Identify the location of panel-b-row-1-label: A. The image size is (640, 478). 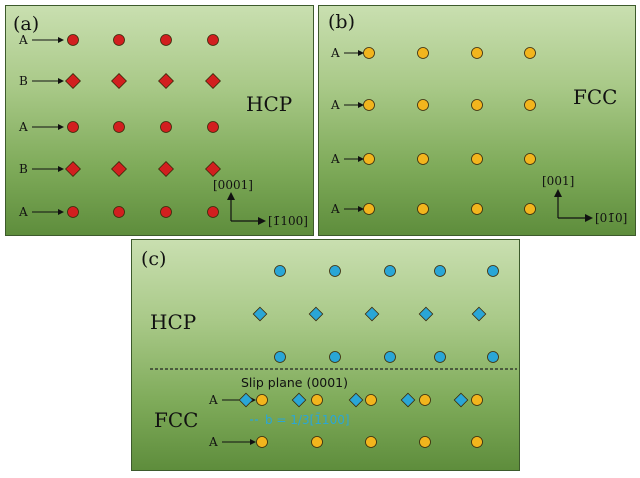
(335, 53).